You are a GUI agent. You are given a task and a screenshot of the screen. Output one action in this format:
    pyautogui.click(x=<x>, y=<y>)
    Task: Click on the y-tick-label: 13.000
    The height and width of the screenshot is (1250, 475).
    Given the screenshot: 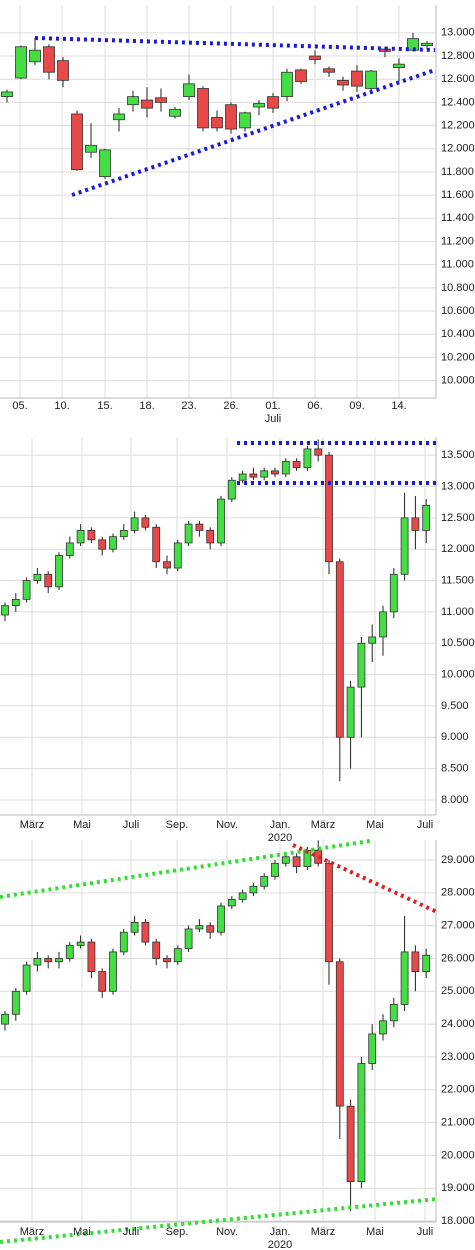 What is the action you would take?
    pyautogui.click(x=458, y=486)
    